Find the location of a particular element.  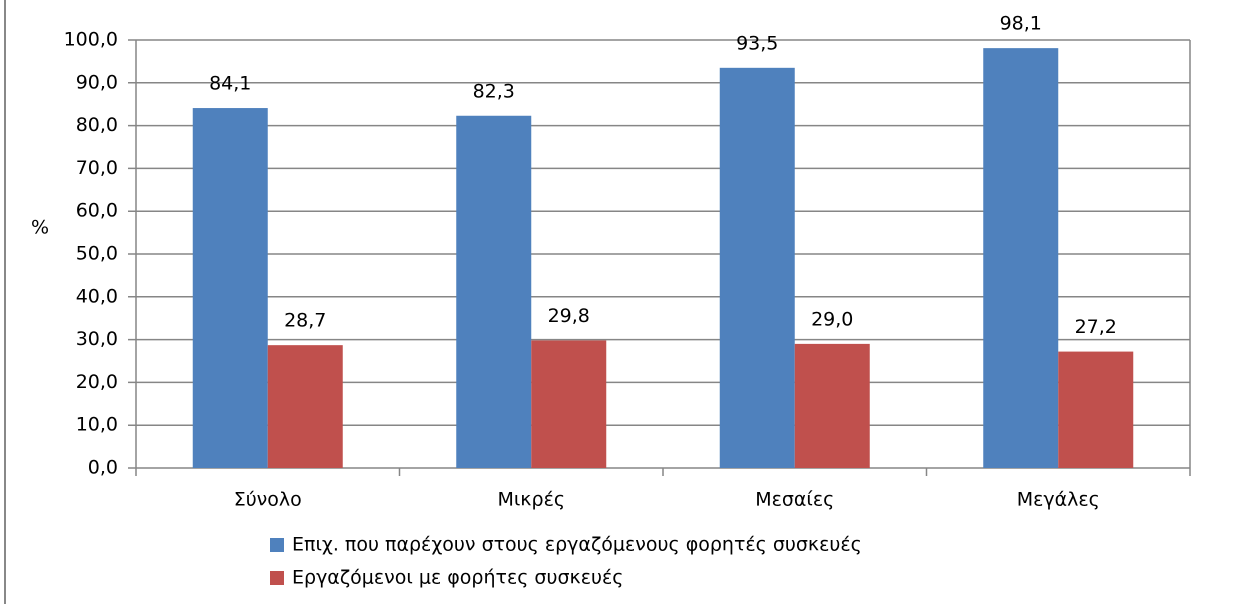

data-label: 29,8 is located at coordinates (569, 316).